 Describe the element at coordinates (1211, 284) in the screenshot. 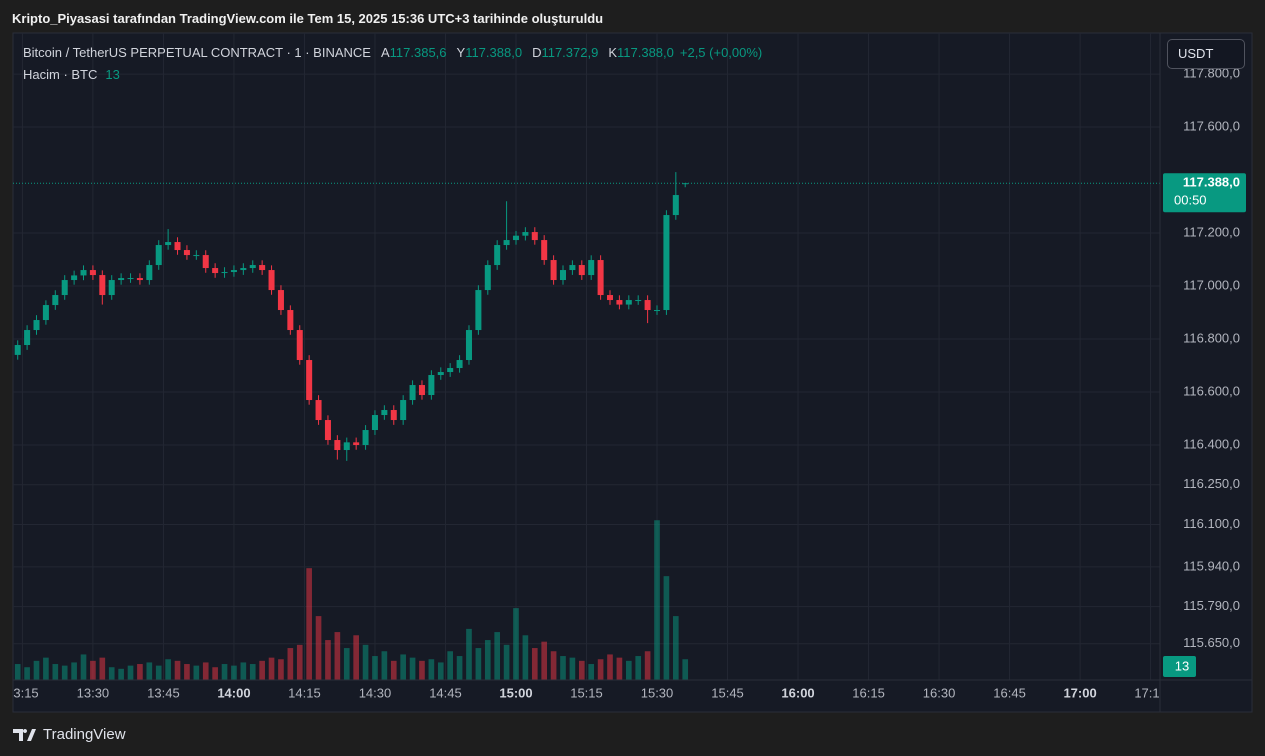

I see `y-tick-label: 117.000,0` at that location.